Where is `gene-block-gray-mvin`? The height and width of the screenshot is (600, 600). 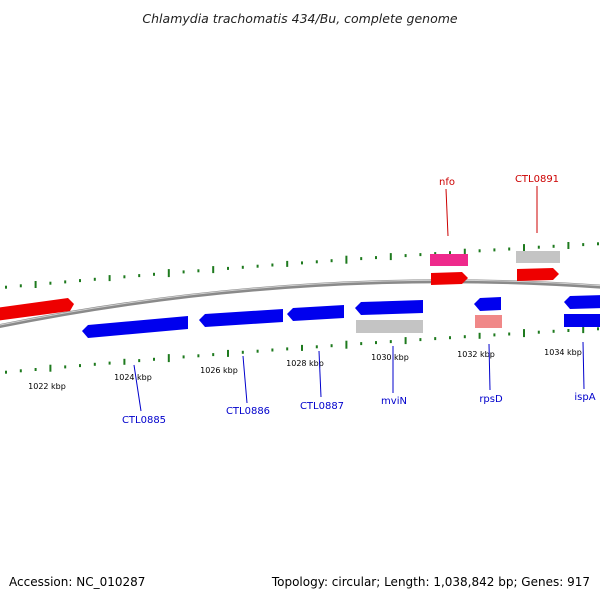 gene-block-gray-mvin is located at coordinates (389, 326).